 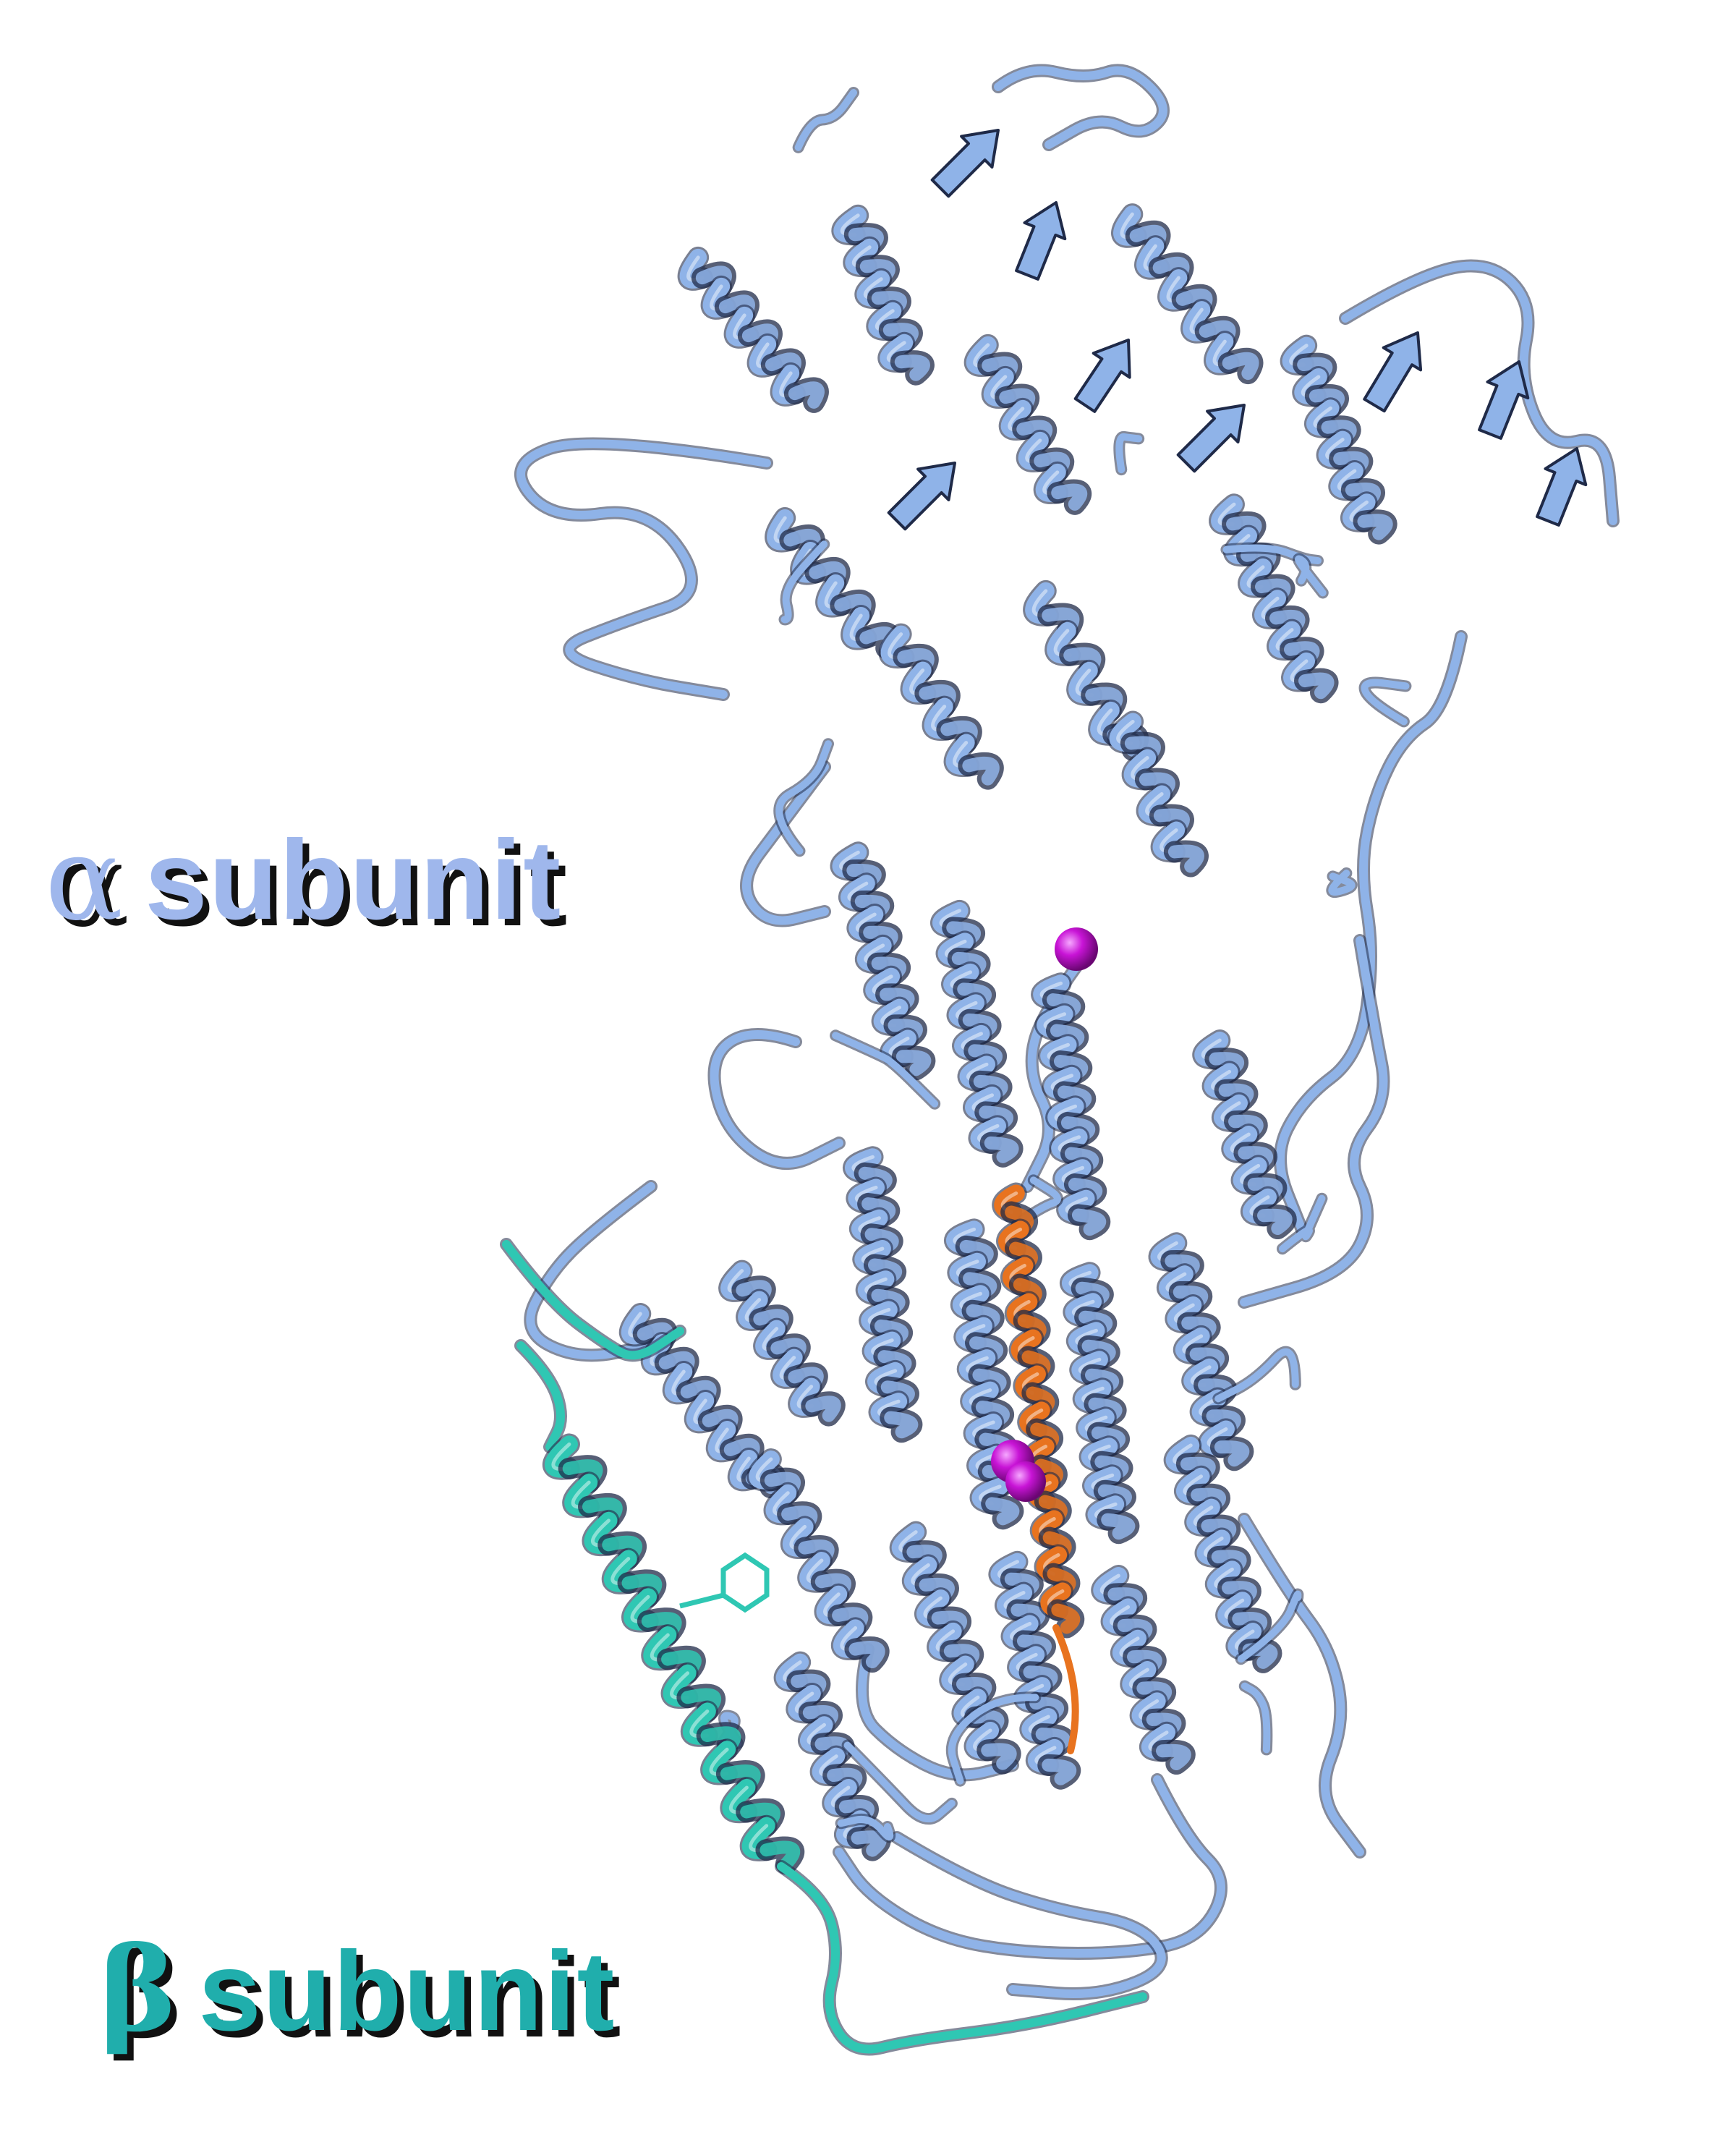 I want to click on beta-subunit-text: subunit, so click(x=407, y=1992).